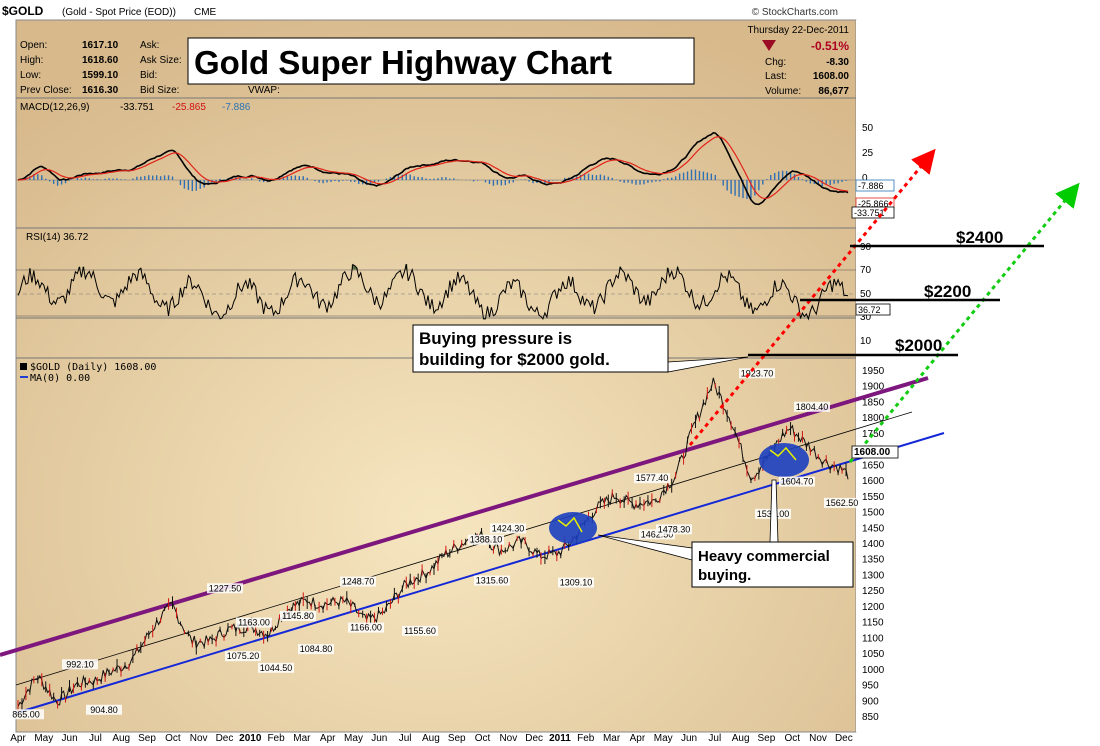  Describe the element at coordinates (772, 564) in the screenshot. I see `heavy-buying-callout` at that location.